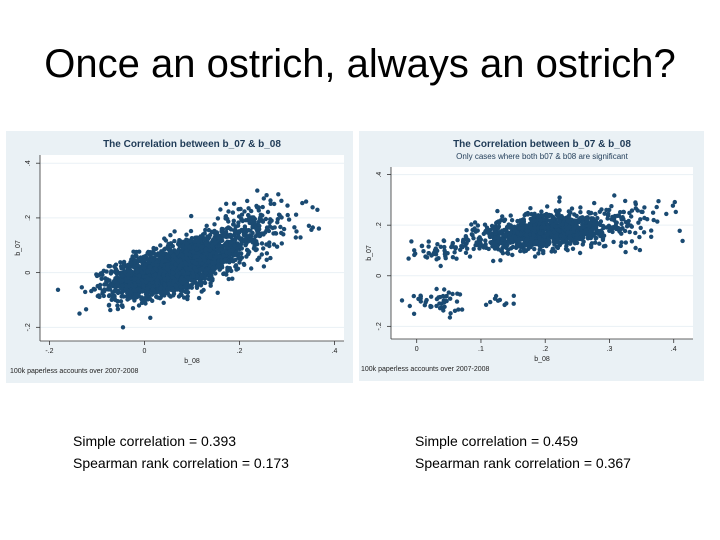 This screenshot has height=540, width=720. What do you see at coordinates (49, 351) in the screenshot?
I see `x-tick-label: -.2` at bounding box center [49, 351].